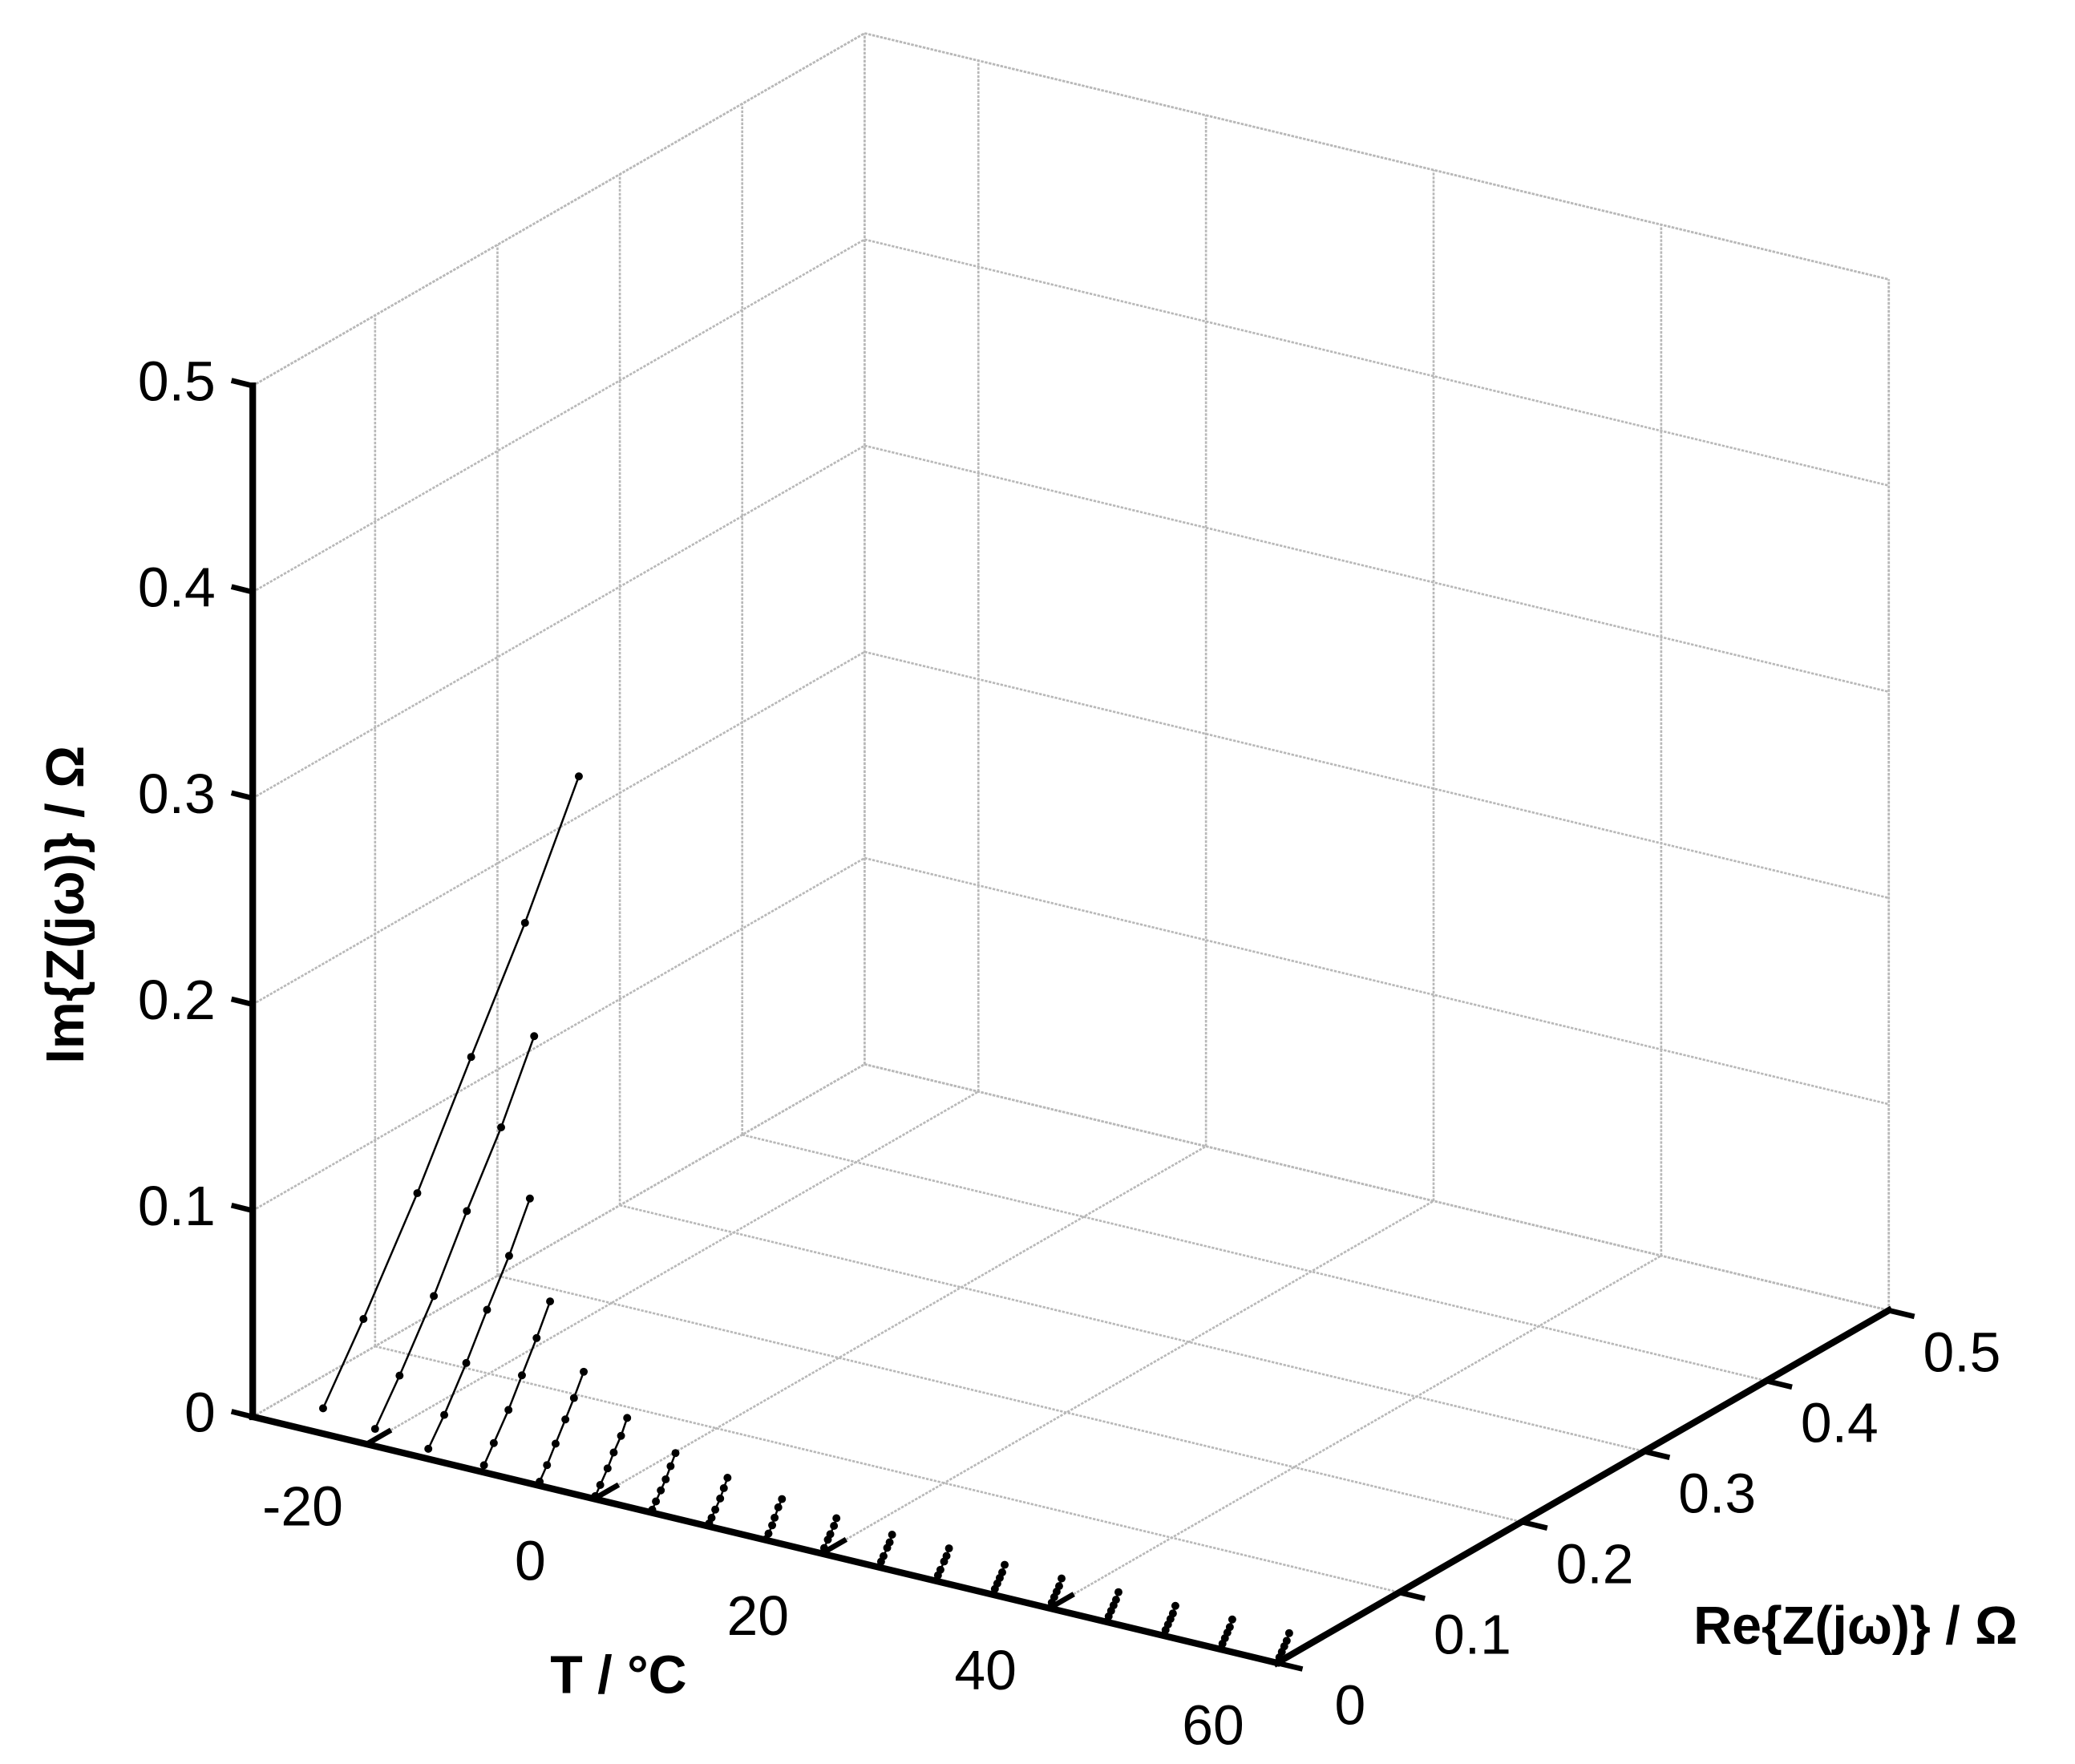 The image size is (2075, 1764). What do you see at coordinates (65, 905) in the screenshot?
I see `z-axis-title: Im{Z(jω)} / Ω` at bounding box center [65, 905].